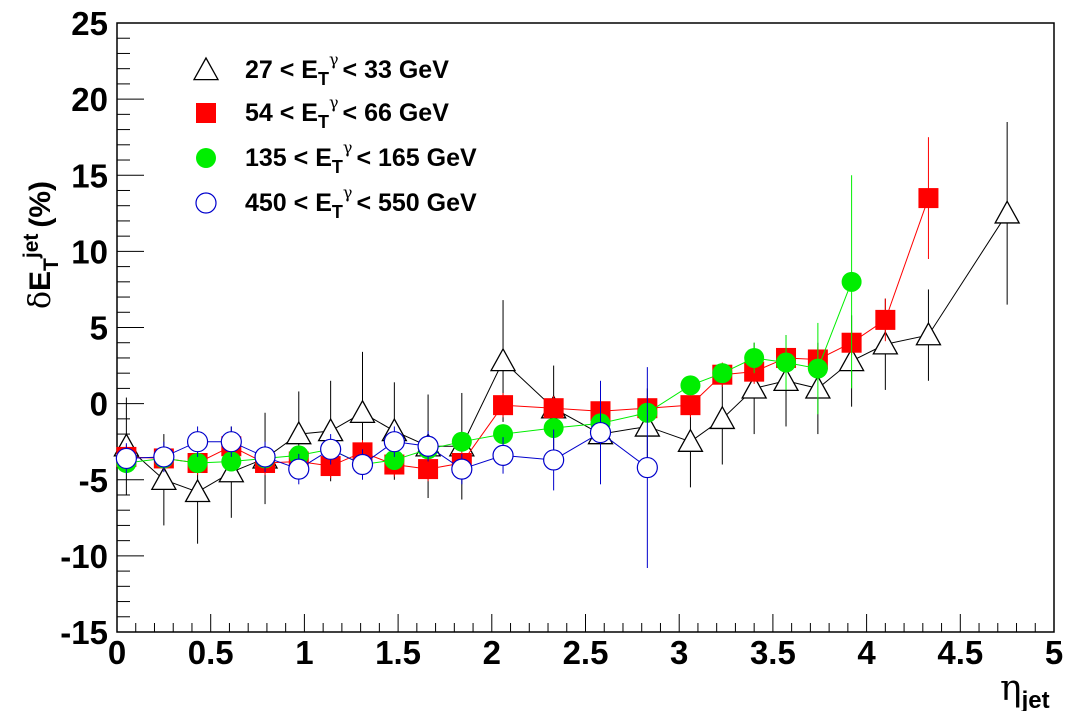 This screenshot has height=716, width=1073. I want to click on x-tick-label: 5, so click(1054, 652).